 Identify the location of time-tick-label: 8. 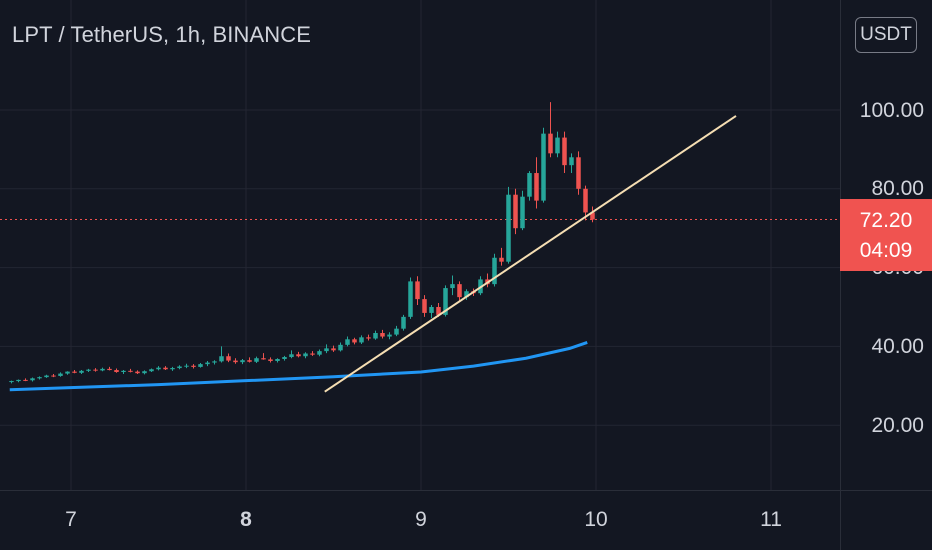
(246, 519).